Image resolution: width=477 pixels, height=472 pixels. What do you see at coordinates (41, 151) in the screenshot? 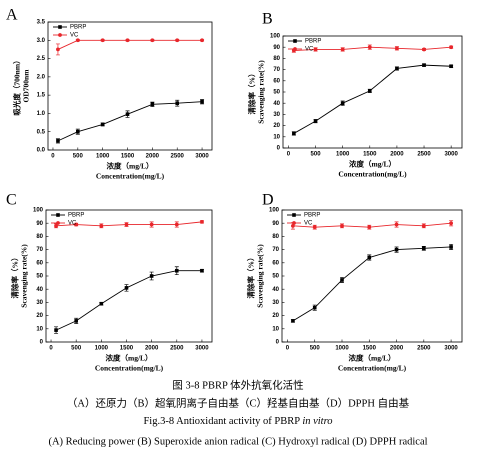
I see `y-tick-label: 0.0` at bounding box center [41, 151].